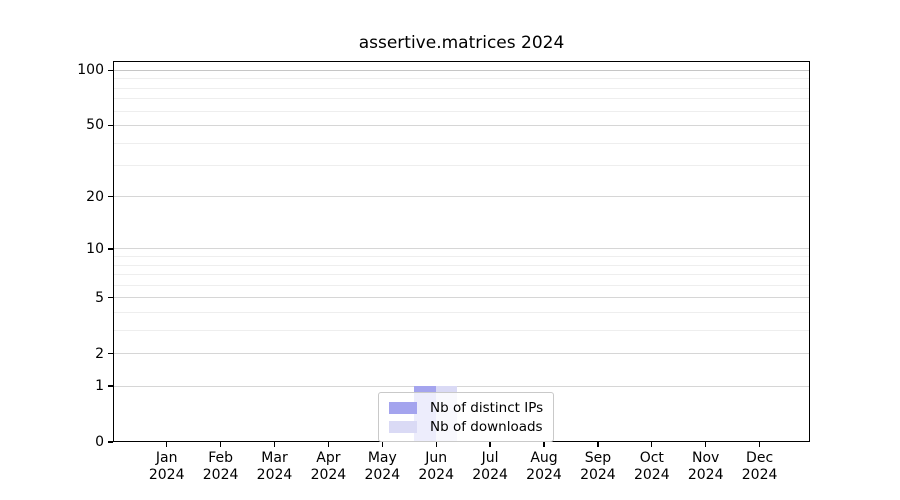  I want to click on y-tick-label-5: 5, so click(99, 297).